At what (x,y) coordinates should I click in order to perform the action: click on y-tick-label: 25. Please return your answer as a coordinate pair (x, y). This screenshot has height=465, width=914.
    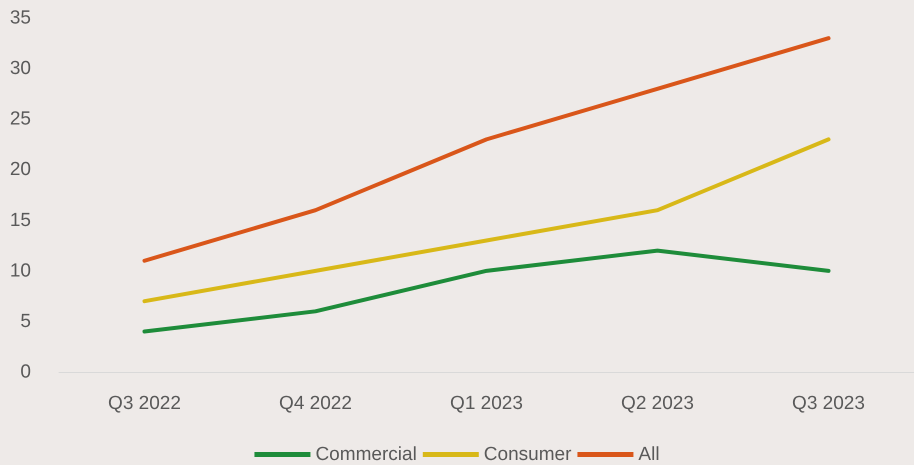
    Looking at the image, I should click on (20, 119).